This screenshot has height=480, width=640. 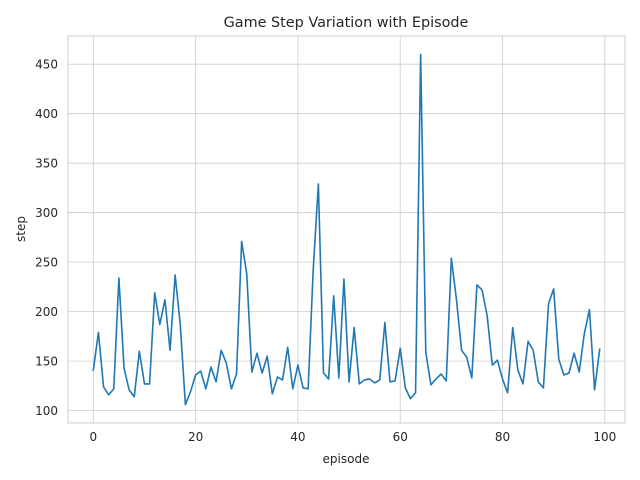 I want to click on y-tick-labels: 100 150 200 250 300 350 400 450, so click(x=46, y=238).